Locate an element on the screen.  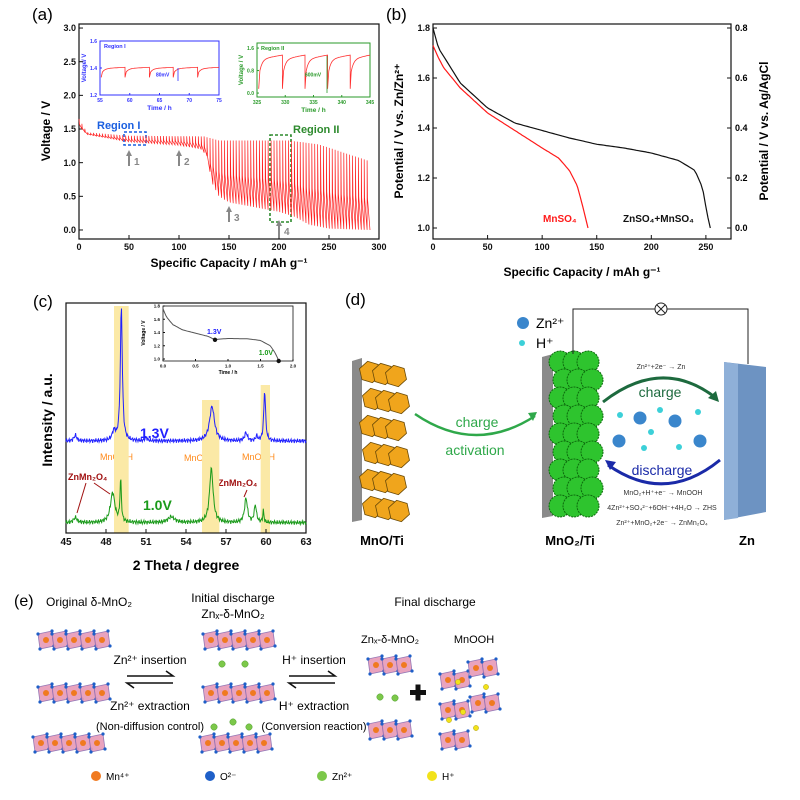
region1-box is located at coordinates (135, 138).